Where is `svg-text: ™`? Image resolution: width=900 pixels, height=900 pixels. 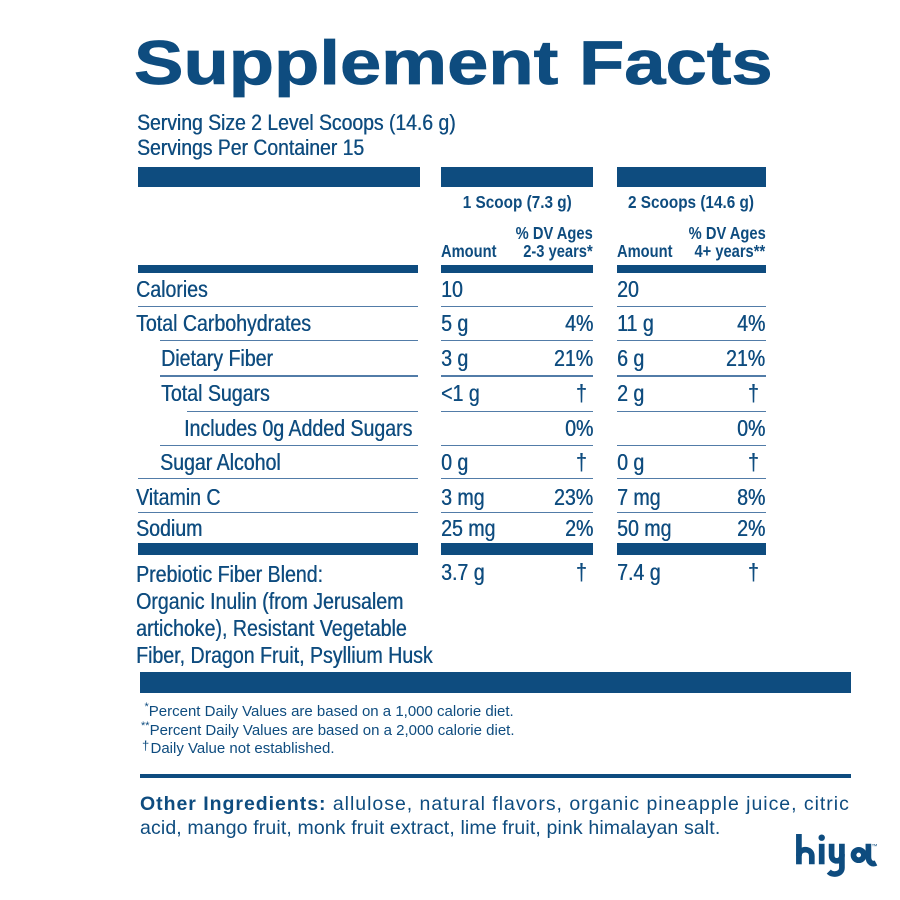 svg-text: ™ is located at coordinates (875, 846).